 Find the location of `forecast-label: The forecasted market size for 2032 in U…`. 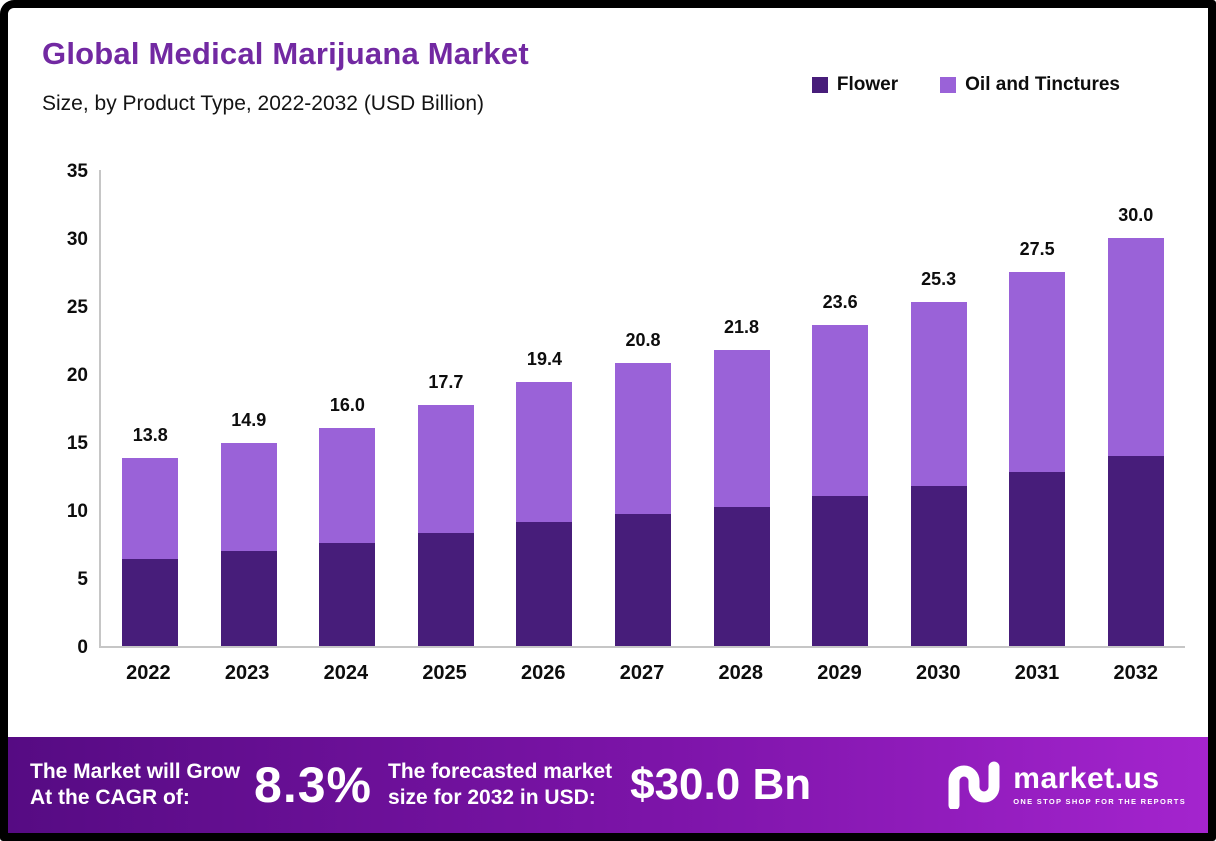

forecast-label: The forecasted market size for 2032 in U… is located at coordinates (500, 784).